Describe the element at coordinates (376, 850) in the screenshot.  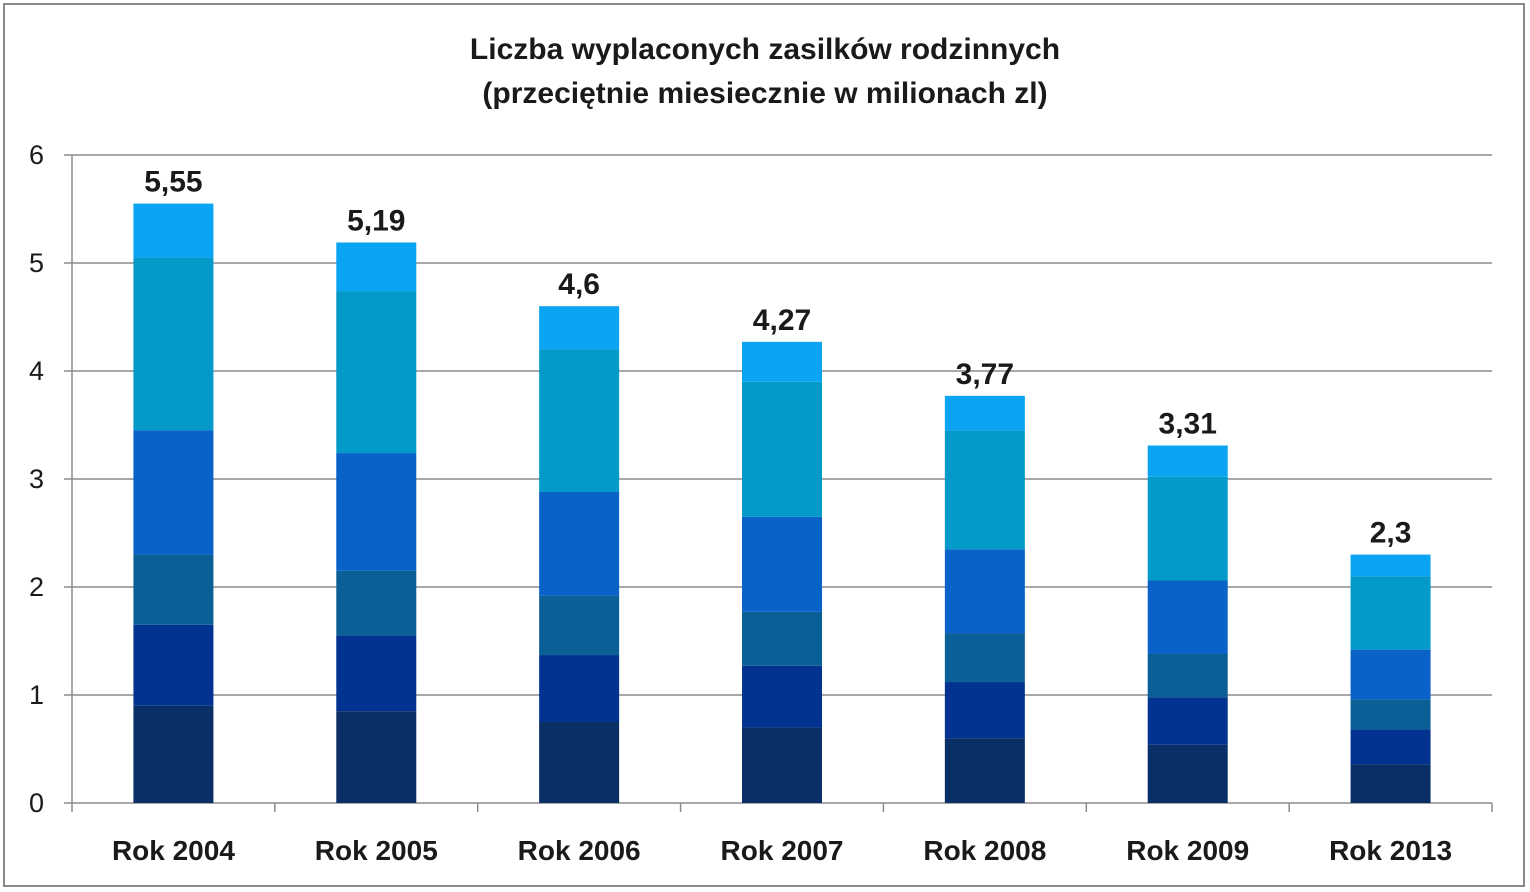
I see `x-category-label: Rok 2005` at that location.